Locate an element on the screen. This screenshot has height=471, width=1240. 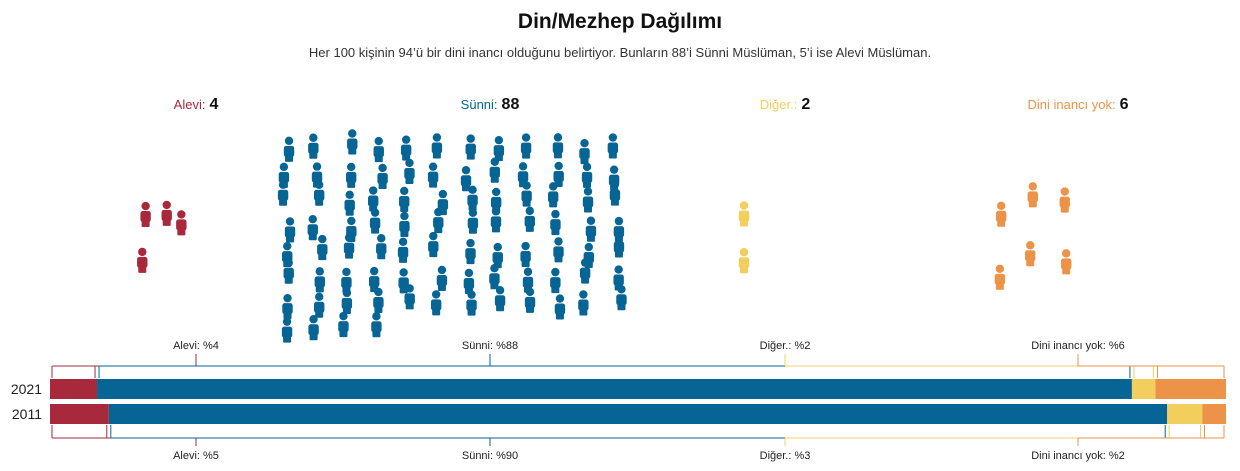
group-label-inancsiz: Dini inancı yok: 6 is located at coordinates (1077, 105).